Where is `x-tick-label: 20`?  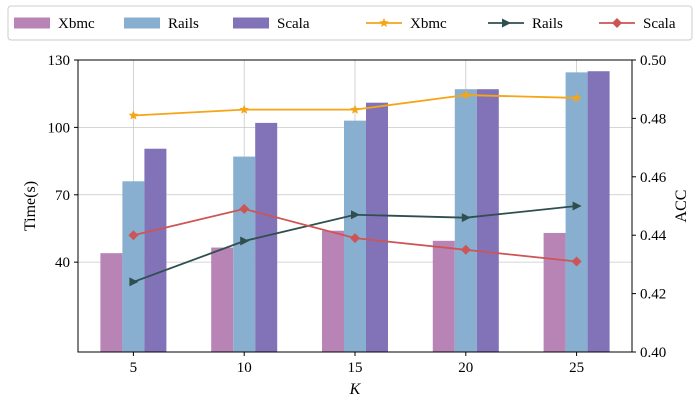 x-tick-label: 20 is located at coordinates (465, 368).